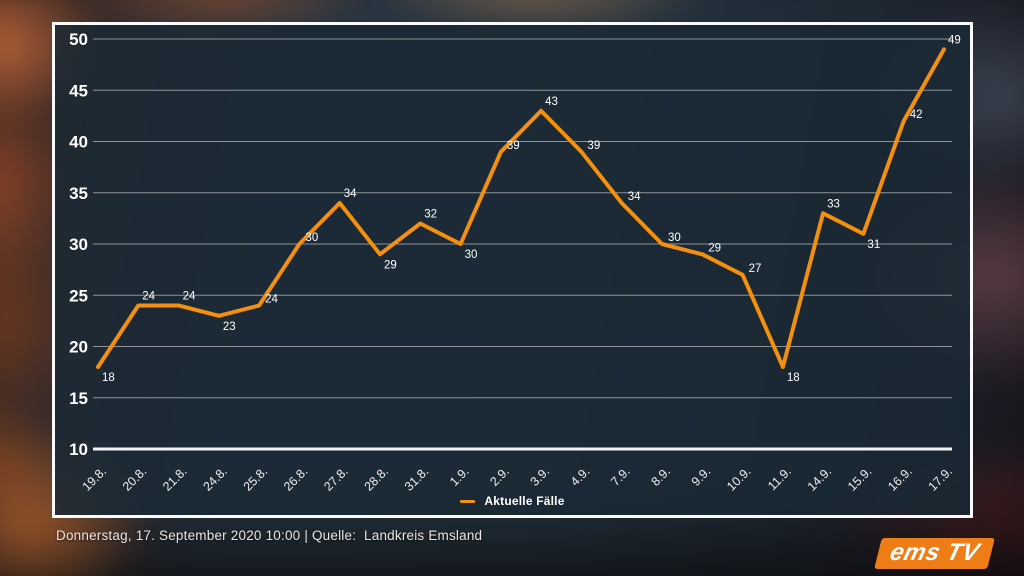 This screenshot has height=576, width=1024. Describe the element at coordinates (377, 479) in the screenshot. I see `svg-text: 28.8.` at that location.